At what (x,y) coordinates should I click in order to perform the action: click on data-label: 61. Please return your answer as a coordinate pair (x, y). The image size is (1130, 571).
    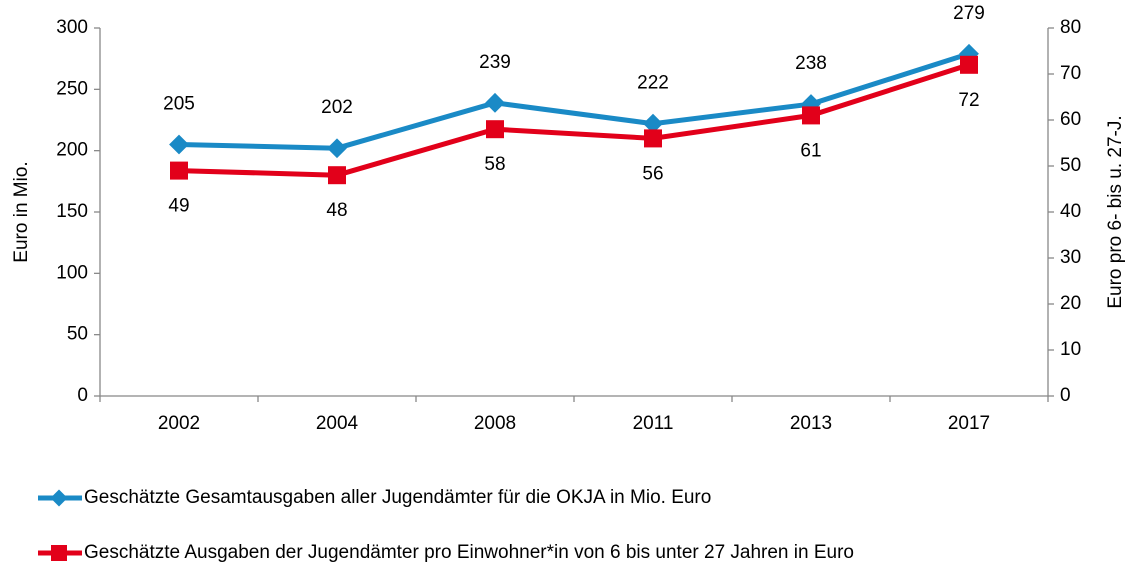
    Looking at the image, I should click on (810, 150).